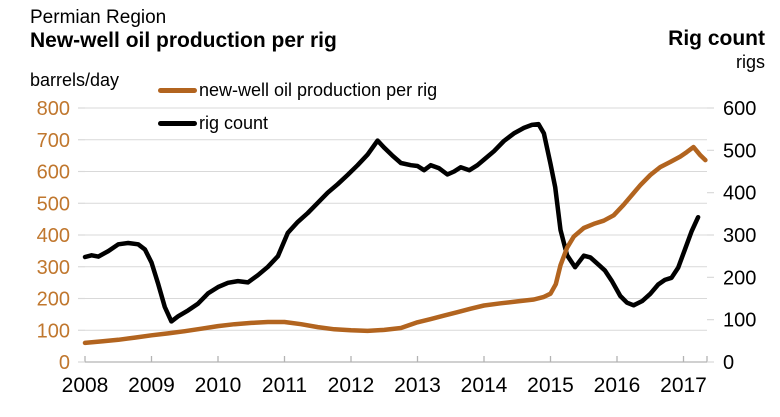  Describe the element at coordinates (53, 331) in the screenshot. I see `left-axis-tick-label: 100` at that location.